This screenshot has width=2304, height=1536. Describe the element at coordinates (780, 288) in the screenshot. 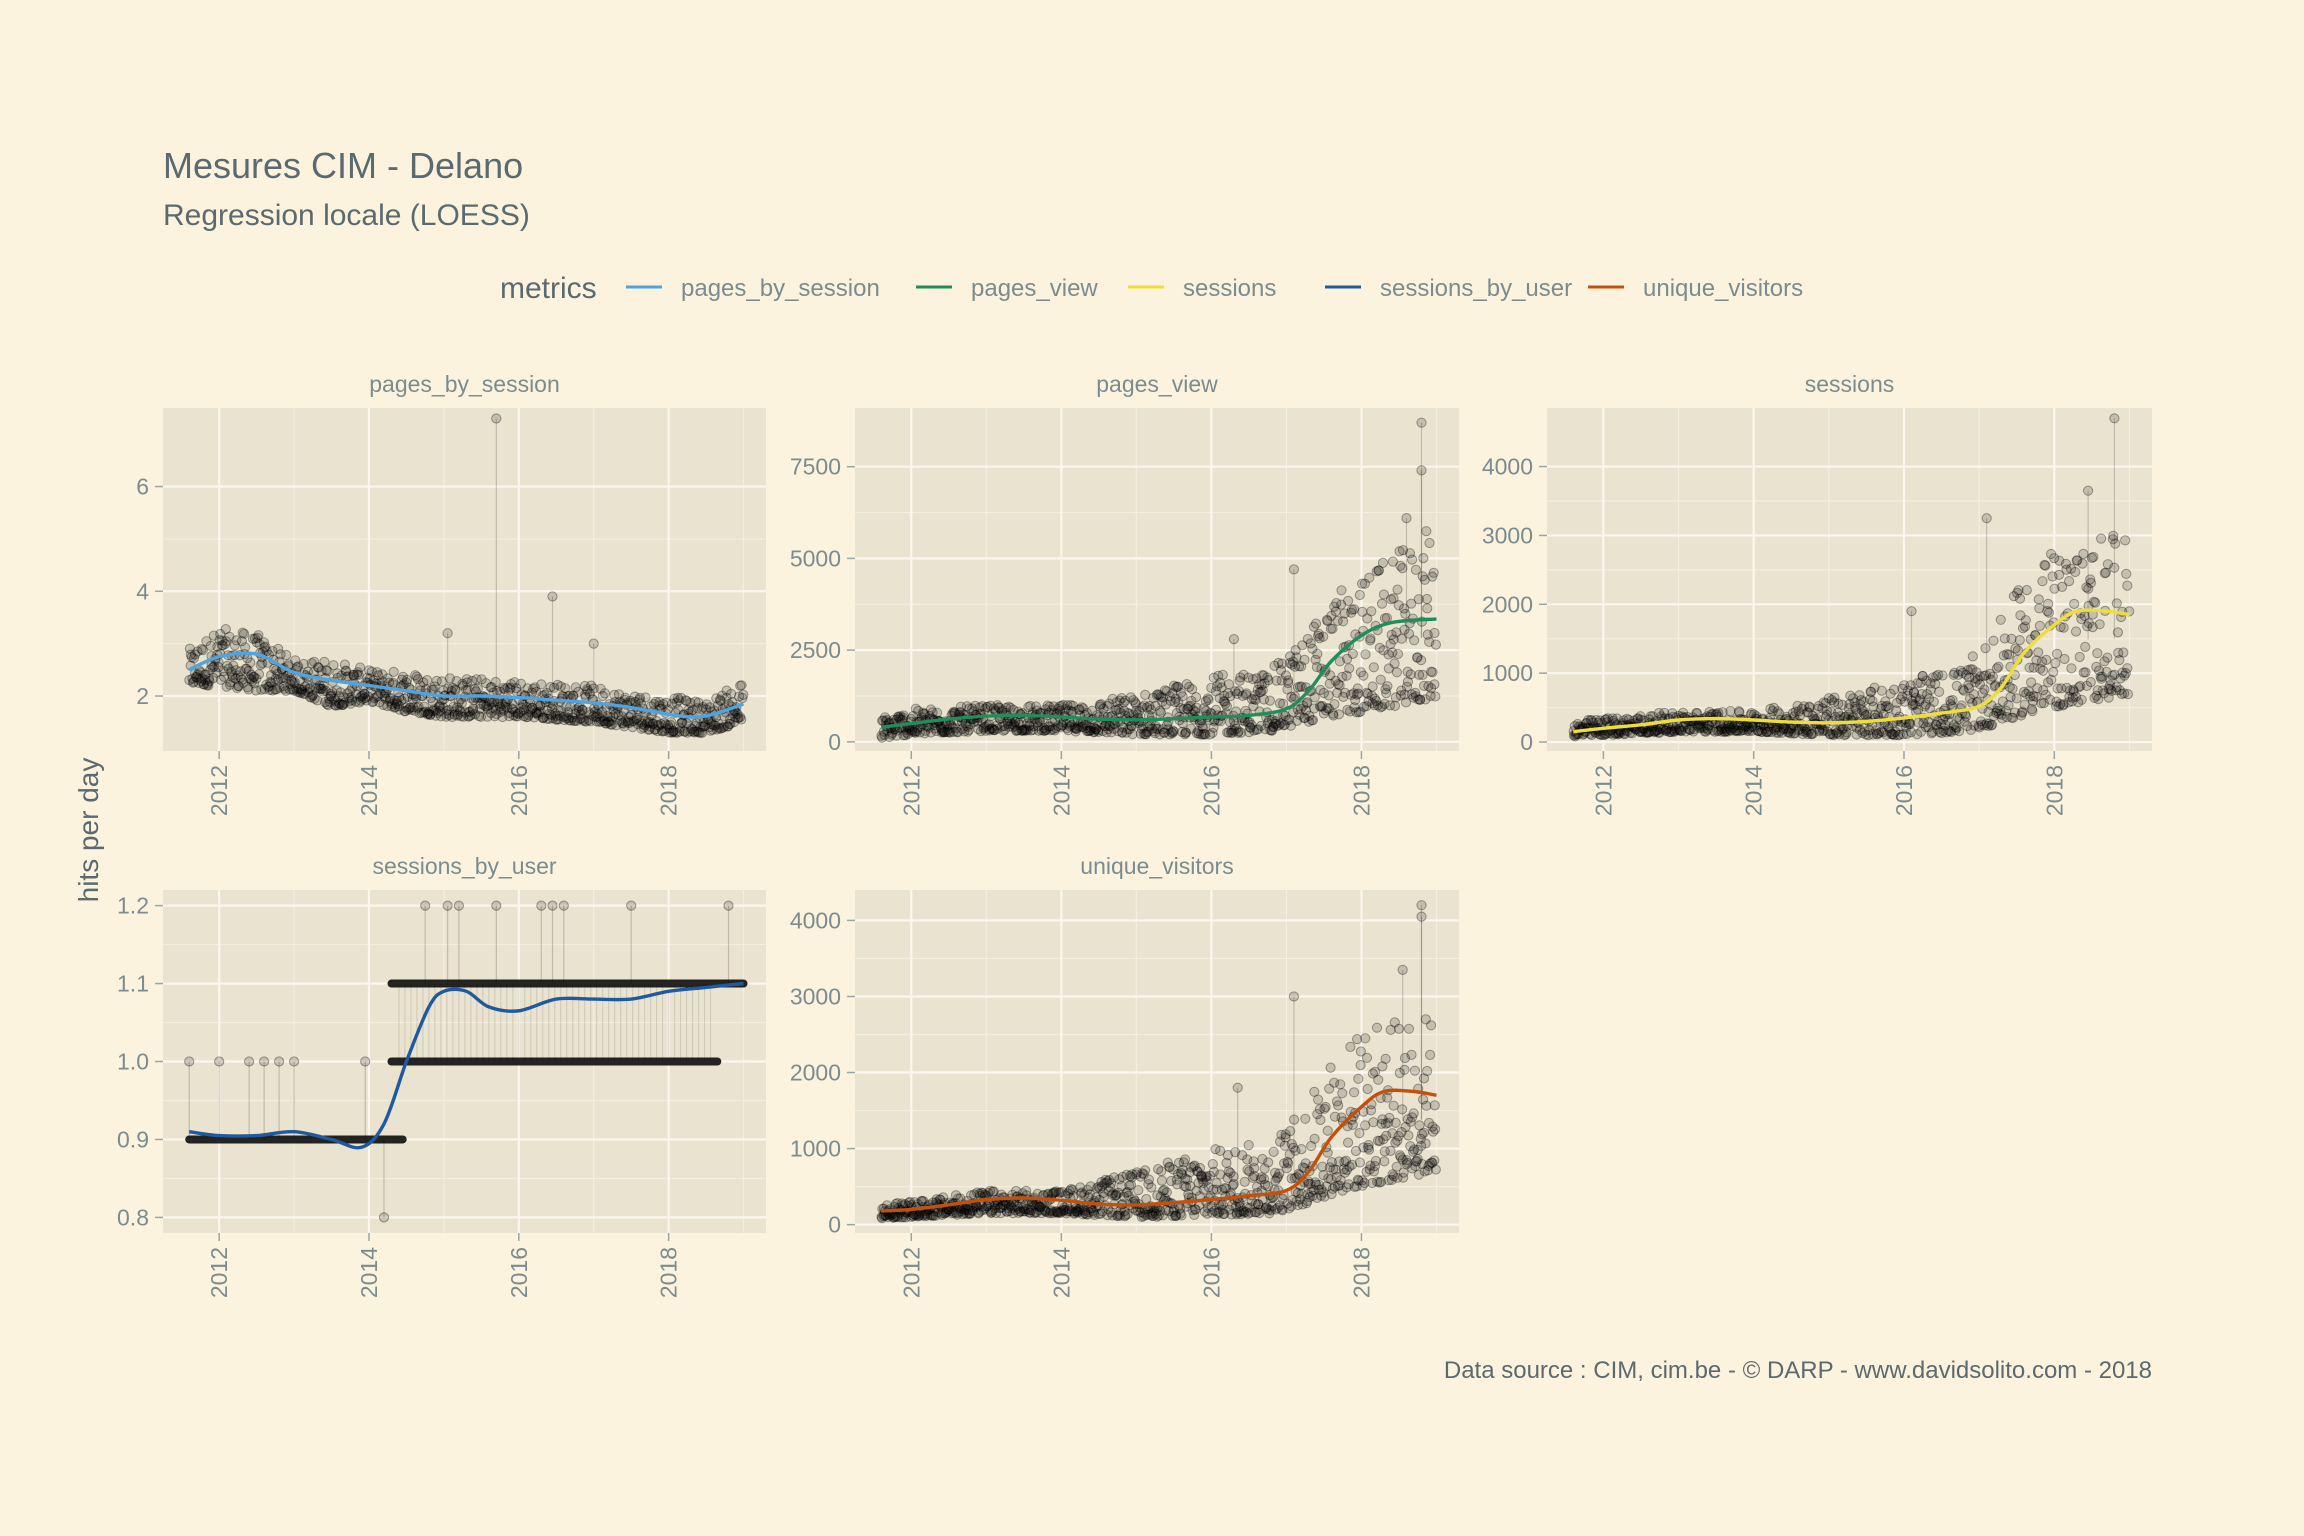

I see `legend-label-pages_by_session: pages_by_session` at that location.